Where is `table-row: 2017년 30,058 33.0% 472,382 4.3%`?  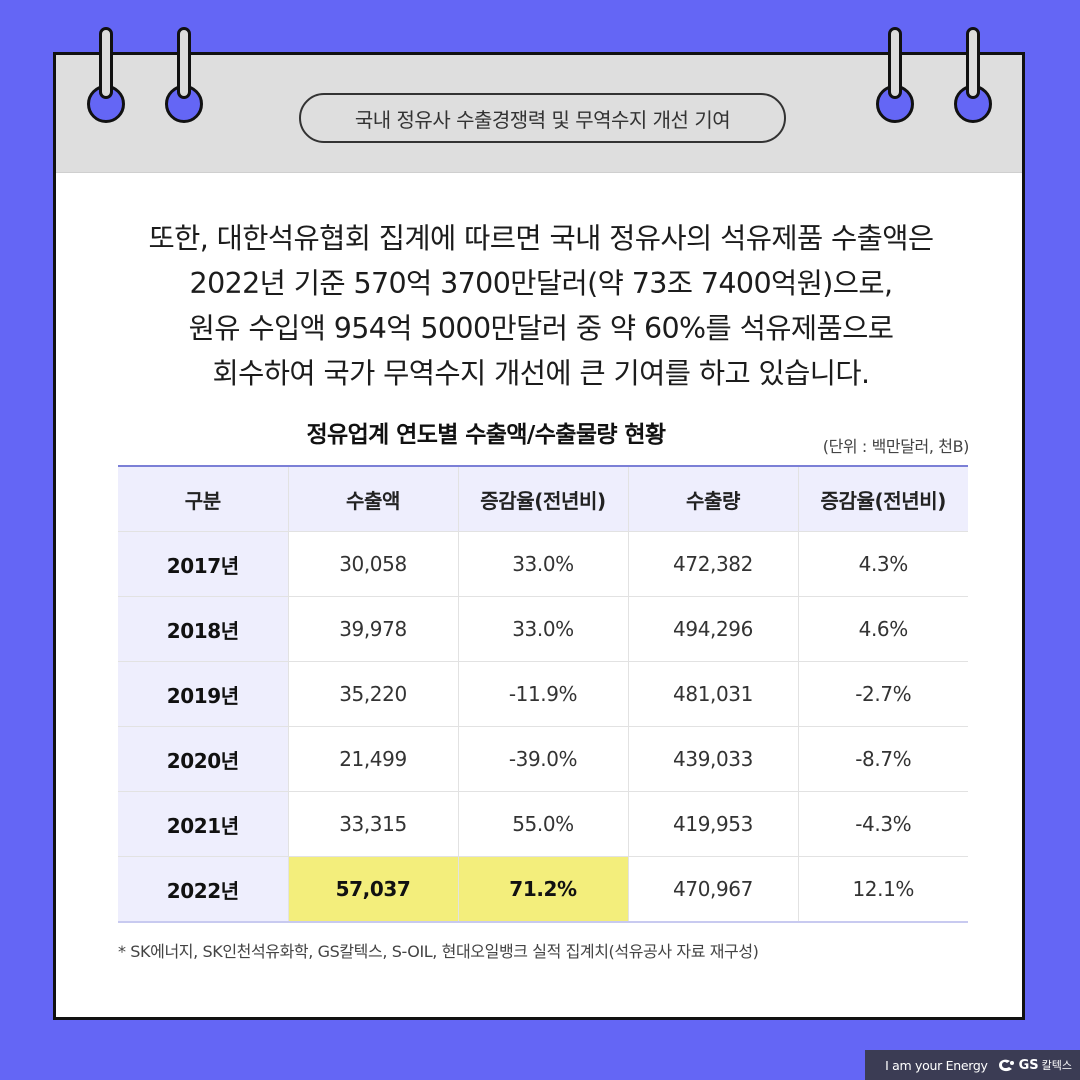
table-row: 2017년 30,058 33.0% 472,382 4.3% is located at coordinates (543, 564).